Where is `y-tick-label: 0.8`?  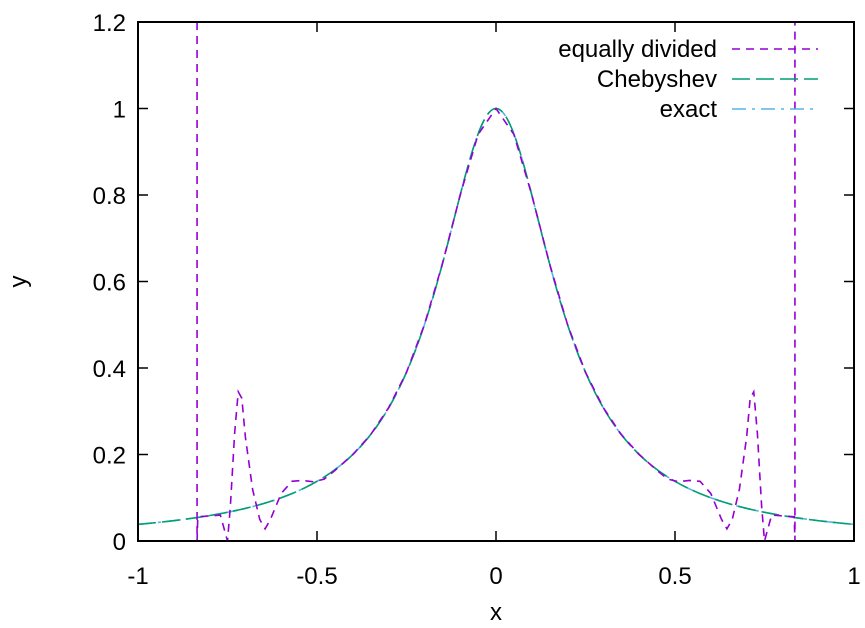 y-tick-label: 0.8 is located at coordinates (109, 196).